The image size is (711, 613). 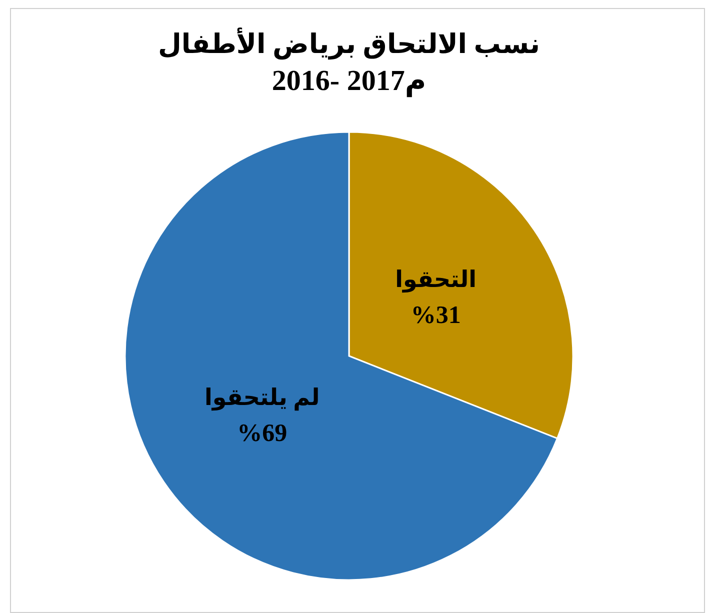 I want to click on chart-title: نسب الالتحاق برياض الأطفال, so click(x=349, y=43).